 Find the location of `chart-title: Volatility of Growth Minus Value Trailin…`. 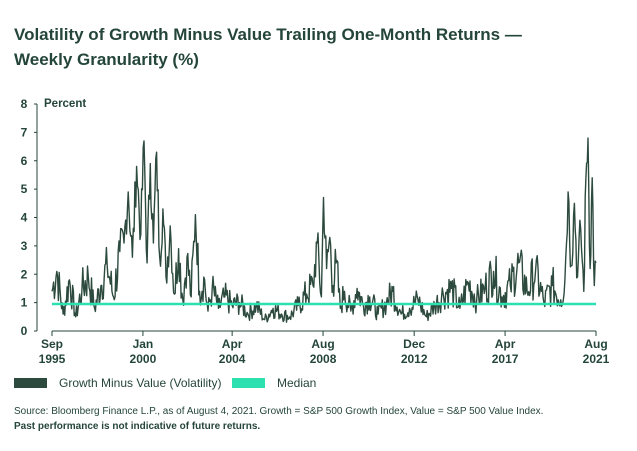

chart-title: Volatility of Growth Minus Value Trailin… is located at coordinates (314, 47).